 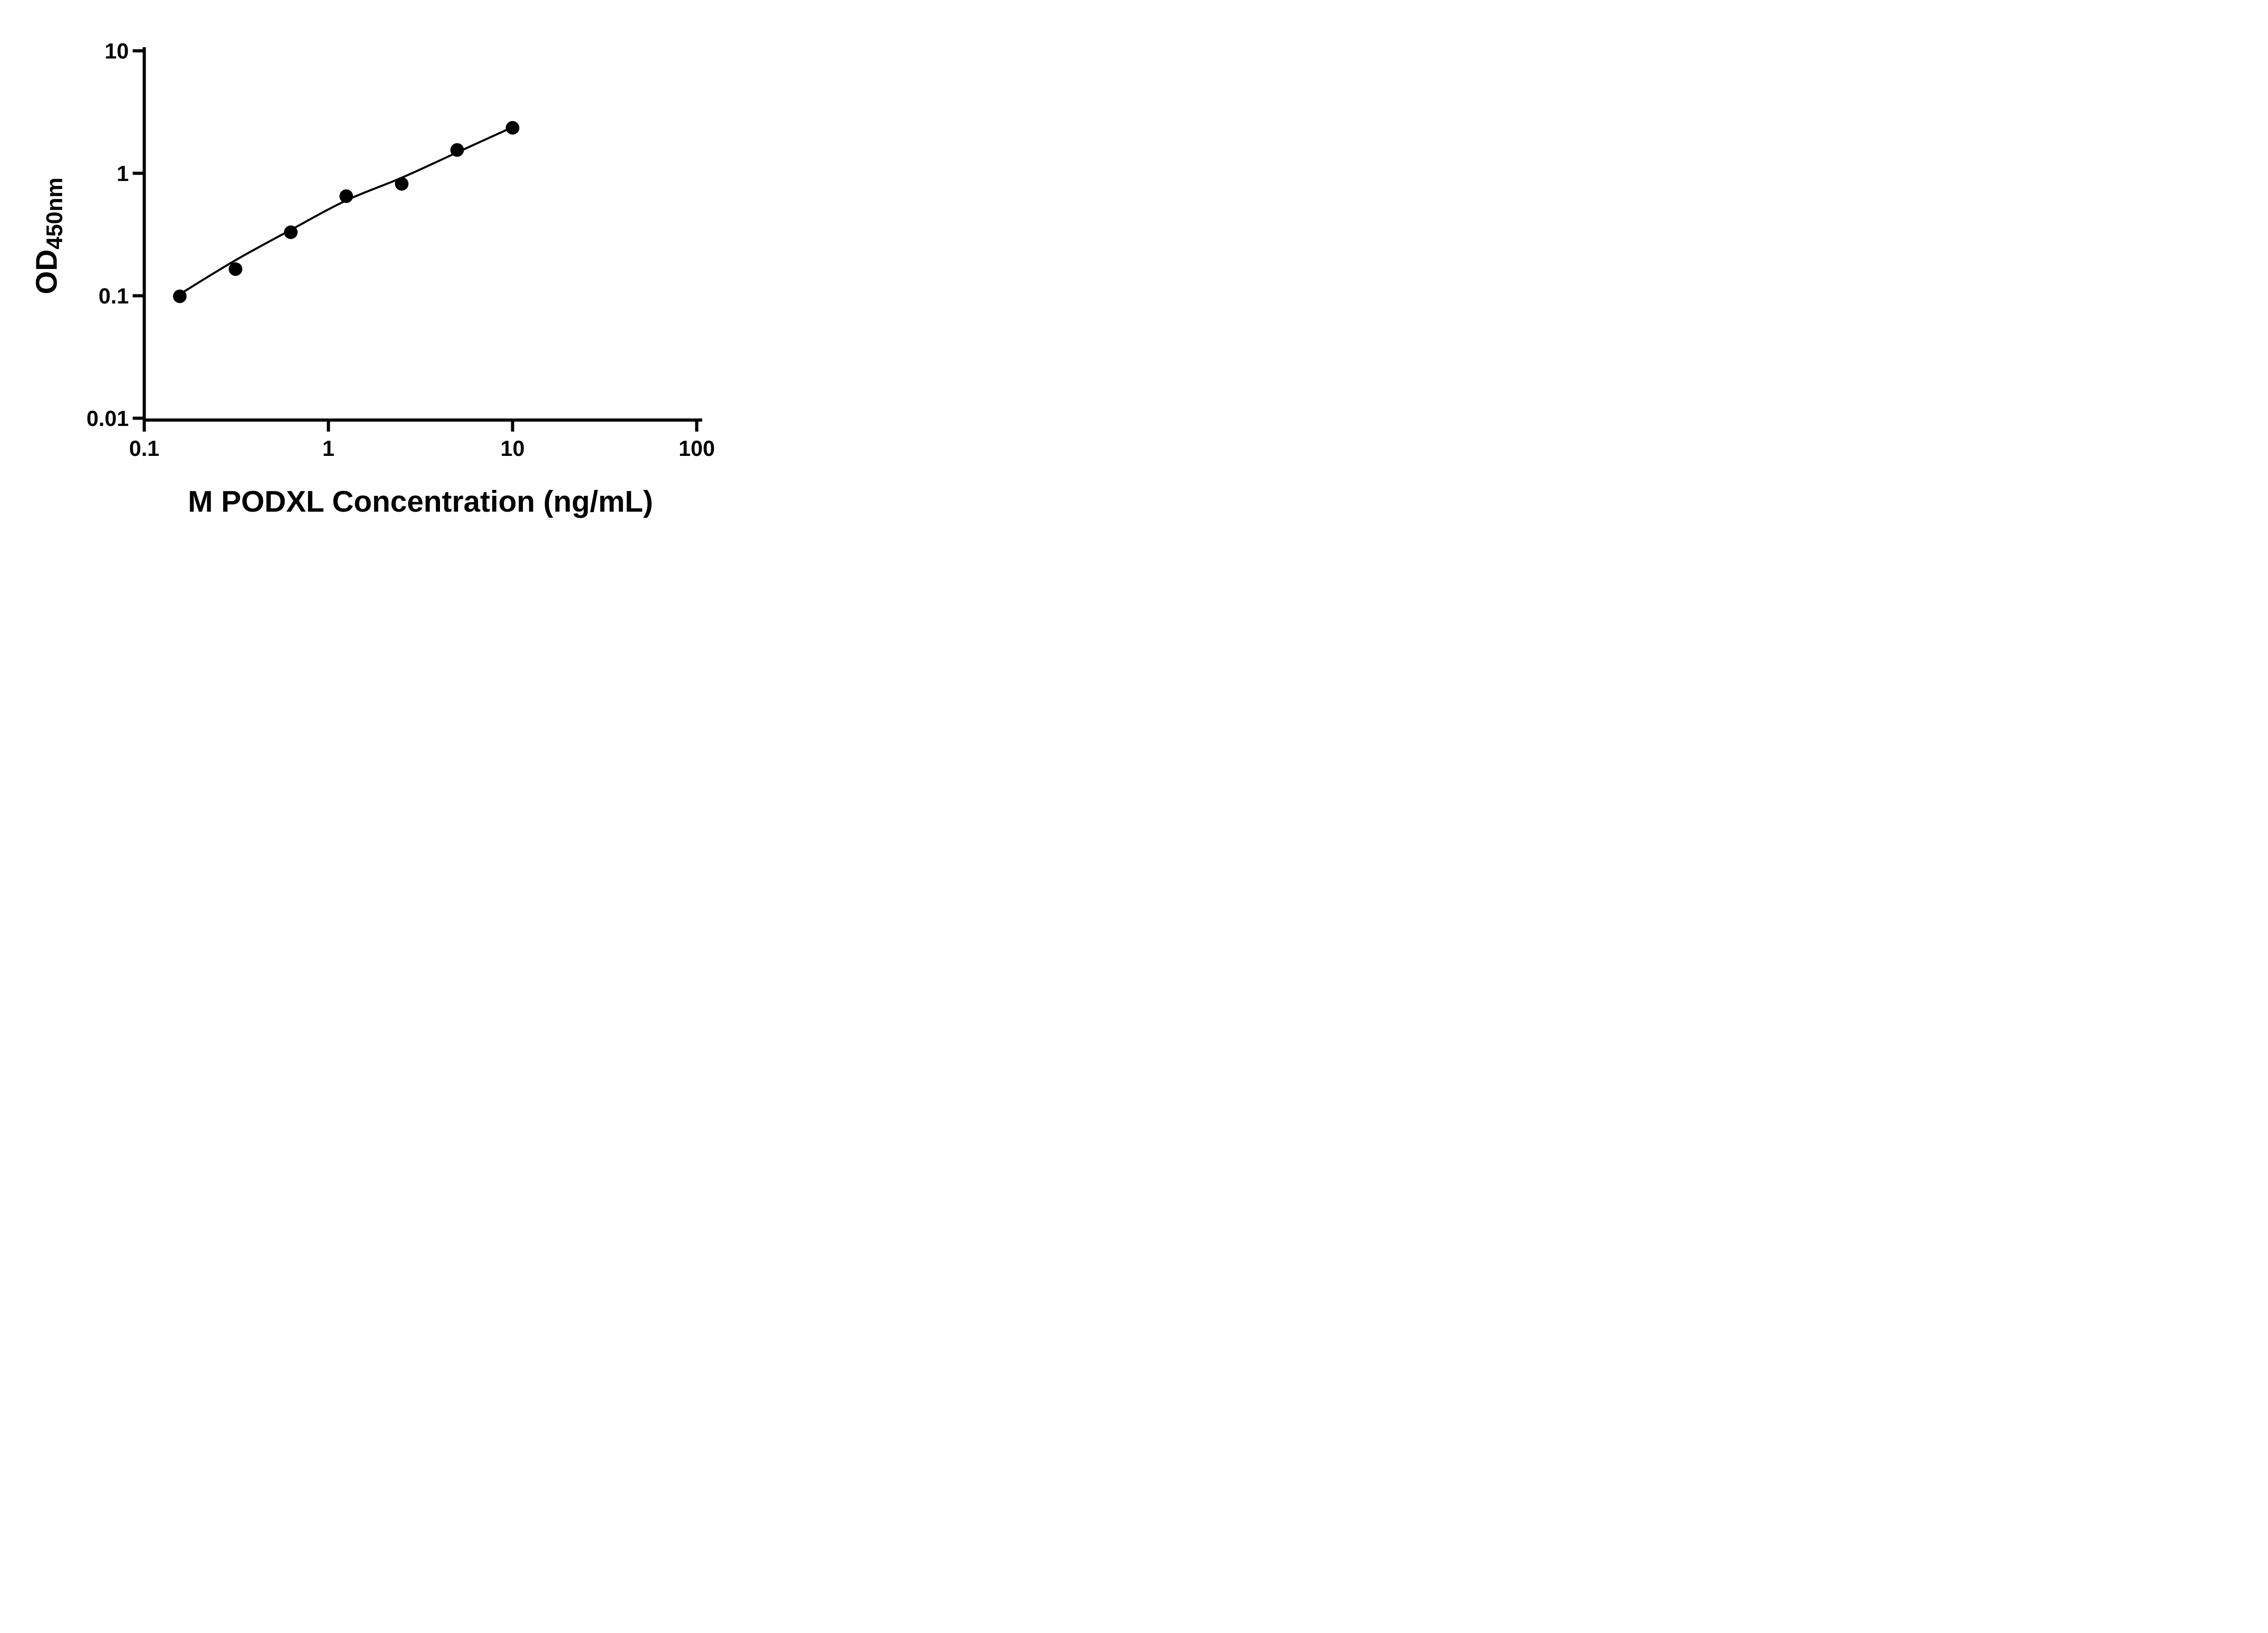 I want to click on y-axis-title-subscript: 450nm, so click(x=55, y=213).